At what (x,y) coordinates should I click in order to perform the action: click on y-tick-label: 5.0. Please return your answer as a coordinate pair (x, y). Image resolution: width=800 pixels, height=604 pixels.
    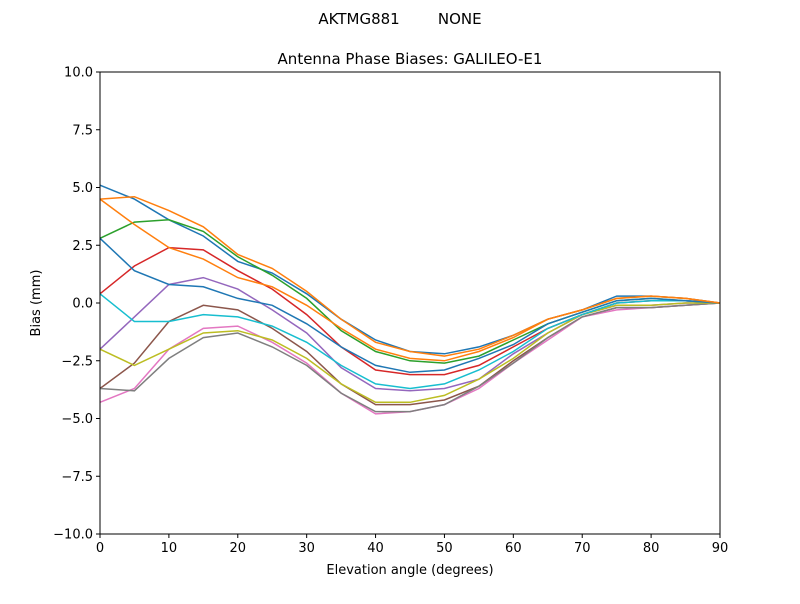
    Looking at the image, I should click on (82, 188).